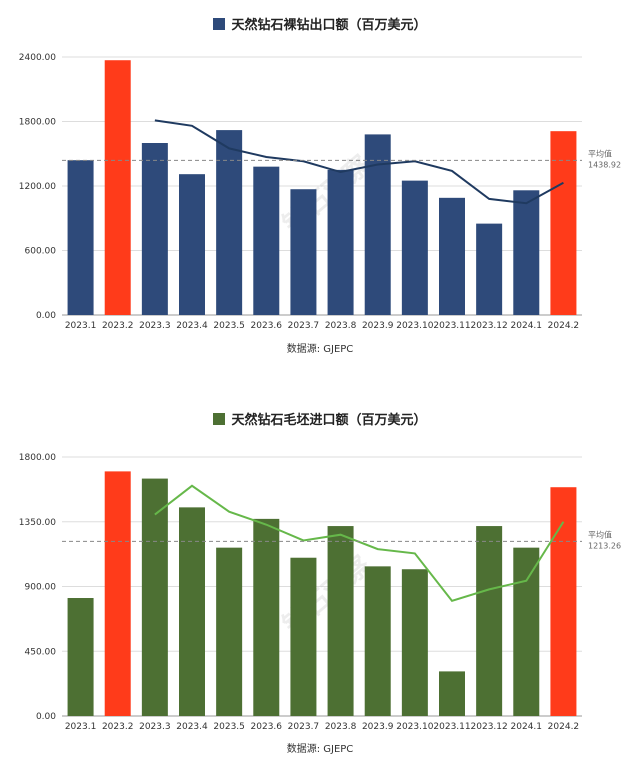 The image size is (640, 760). I want to click on chart-legend: 天然钻石裸钻出口额（百万美元）, so click(320, 23).